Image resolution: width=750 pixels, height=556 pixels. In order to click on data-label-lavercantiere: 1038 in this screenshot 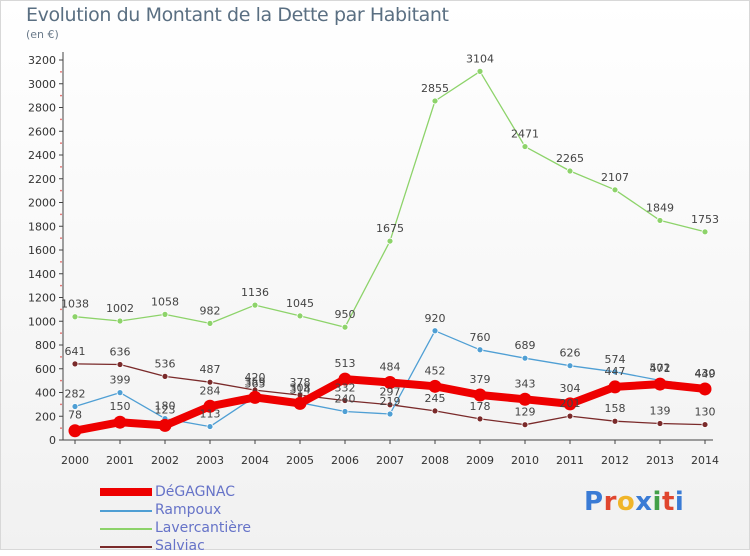, I will do `click(75, 304)`.